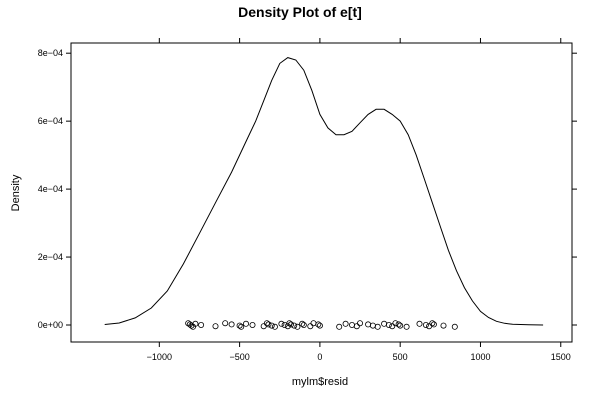  What do you see at coordinates (159, 357) in the screenshot?
I see `x-tick-label: −1000` at bounding box center [159, 357].